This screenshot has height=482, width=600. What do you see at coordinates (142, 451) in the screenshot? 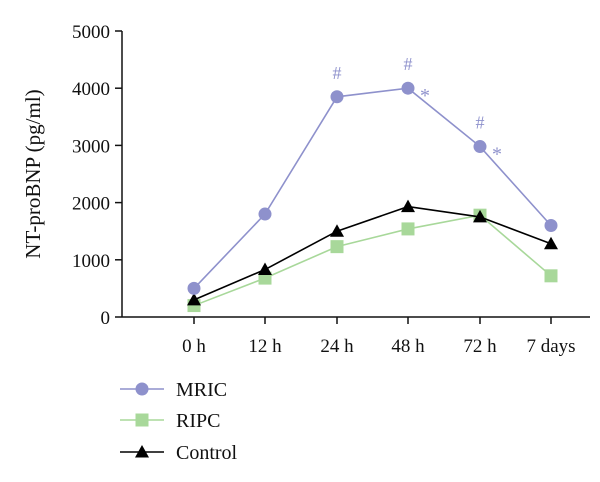
I see `legend-marker-control` at bounding box center [142, 451].